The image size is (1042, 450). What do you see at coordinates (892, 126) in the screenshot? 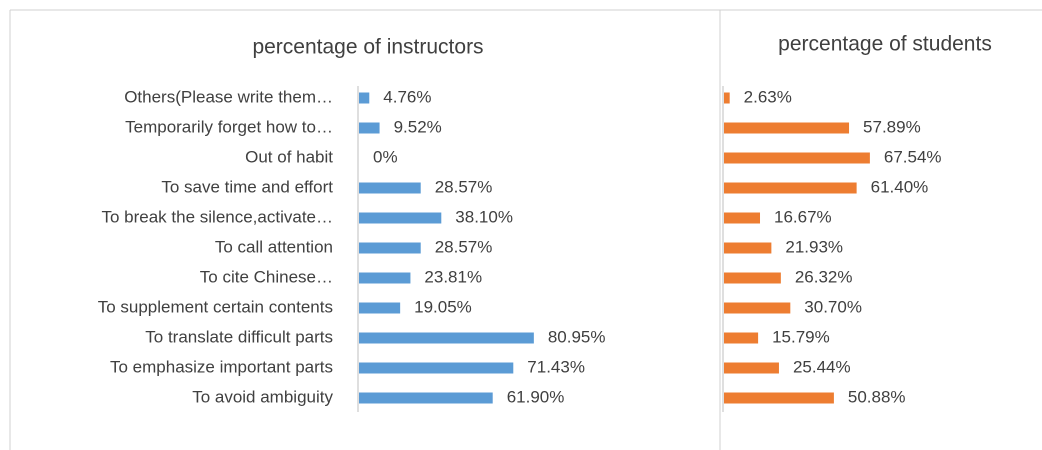
I see `value-label: 57.89%` at bounding box center [892, 126].